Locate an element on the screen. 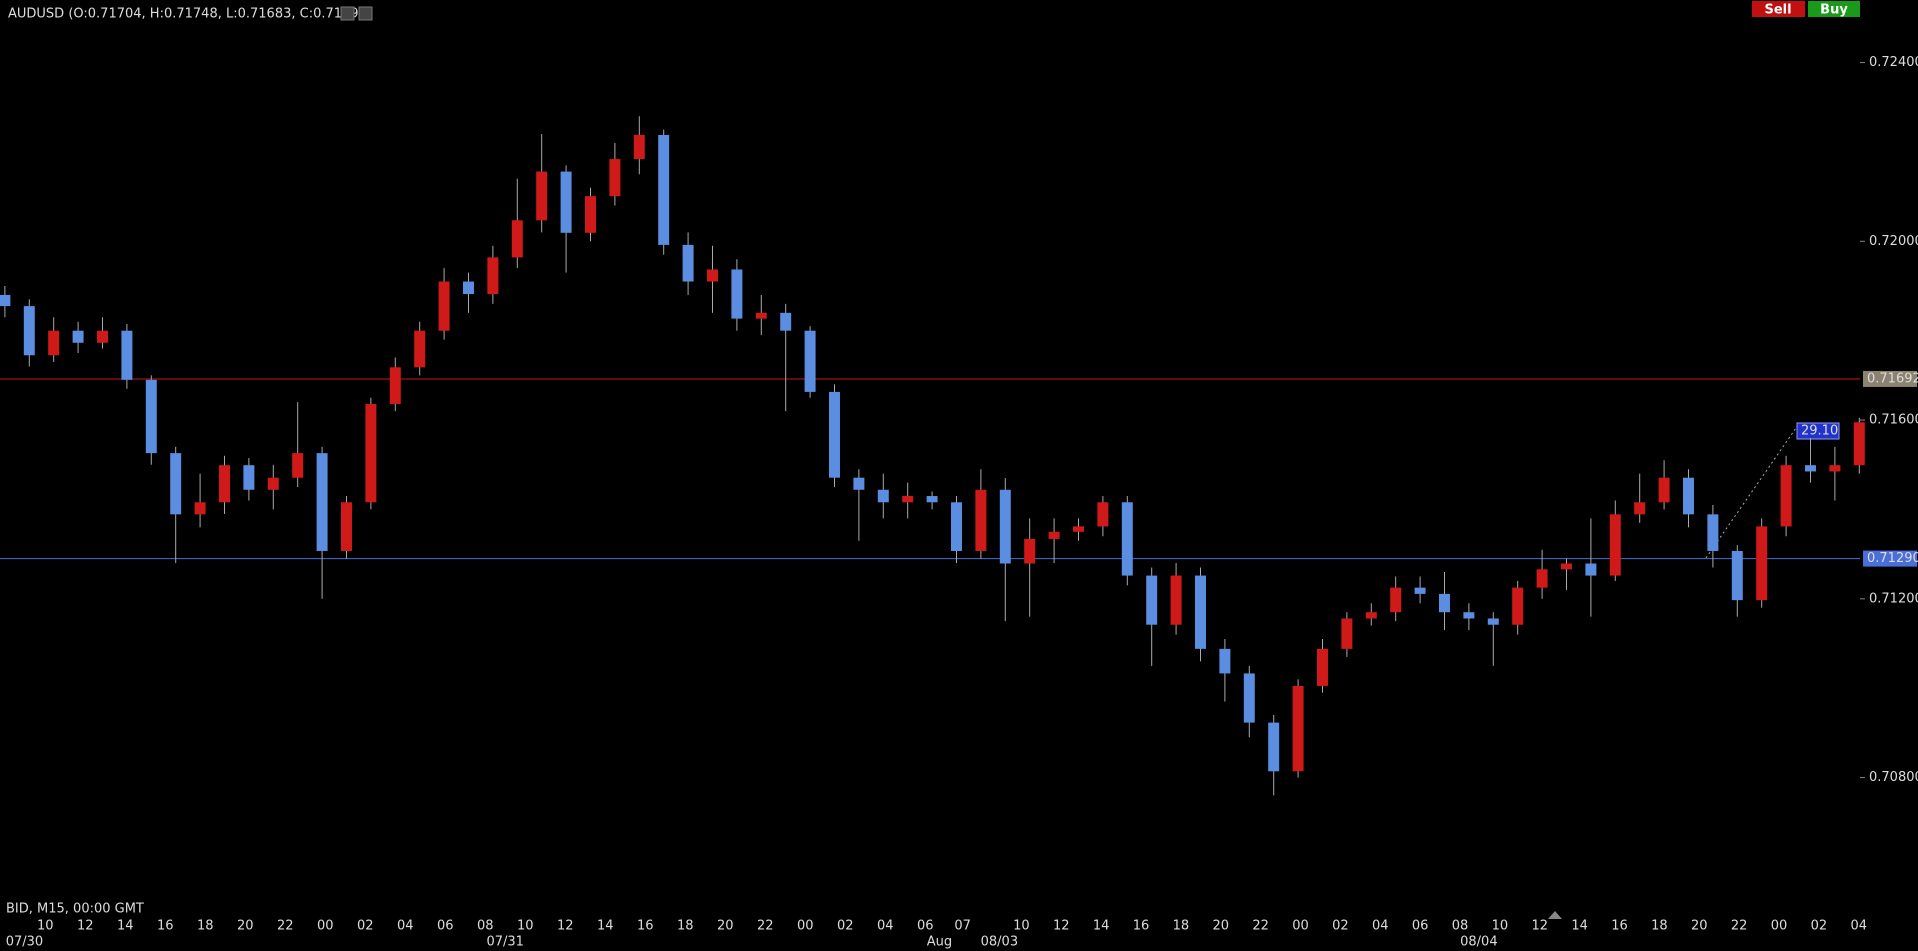 Image resolution: width=1918 pixels, height=951 pixels. x-date-label: 08/03 is located at coordinates (999, 942).